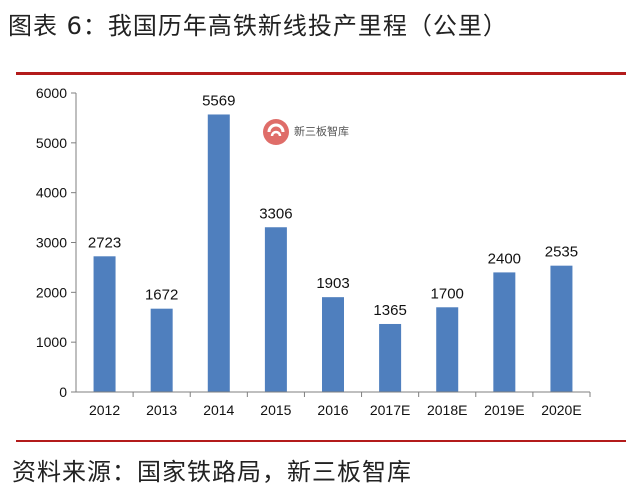 This screenshot has height=488, width=640. Describe the element at coordinates (51, 342) in the screenshot. I see `y-tick-label: 1000` at that location.